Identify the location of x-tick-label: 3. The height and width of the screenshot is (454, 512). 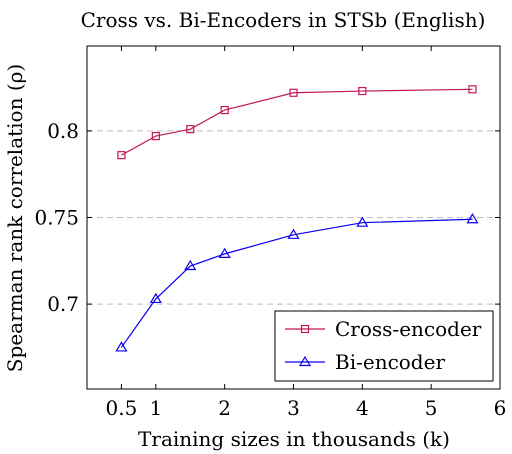
(293, 408).